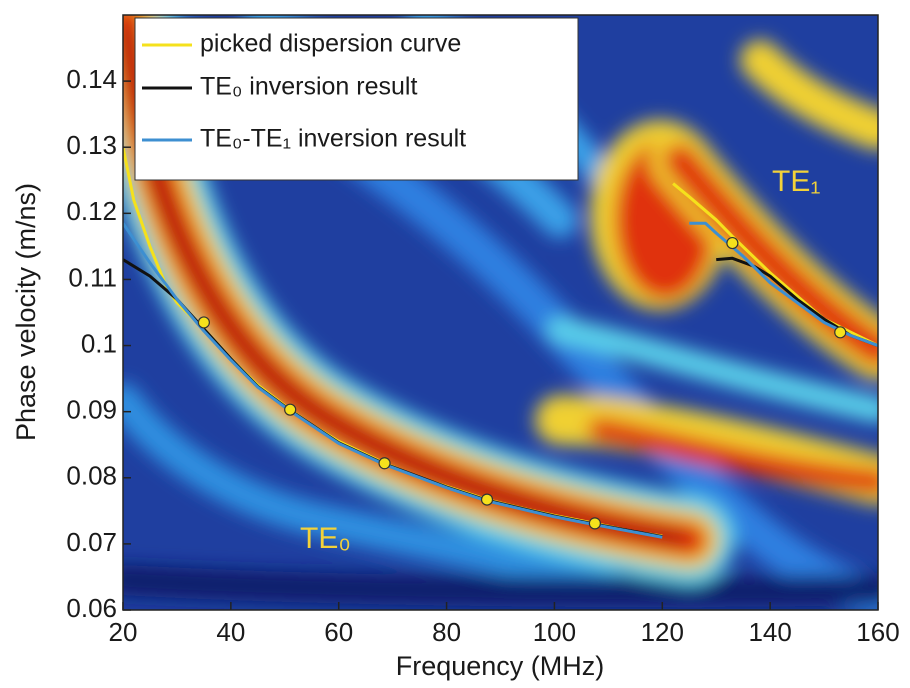 Image resolution: width=910 pixels, height=688 pixels. Describe the element at coordinates (662, 632) in the screenshot. I see `x-tick-label: 120` at that location.